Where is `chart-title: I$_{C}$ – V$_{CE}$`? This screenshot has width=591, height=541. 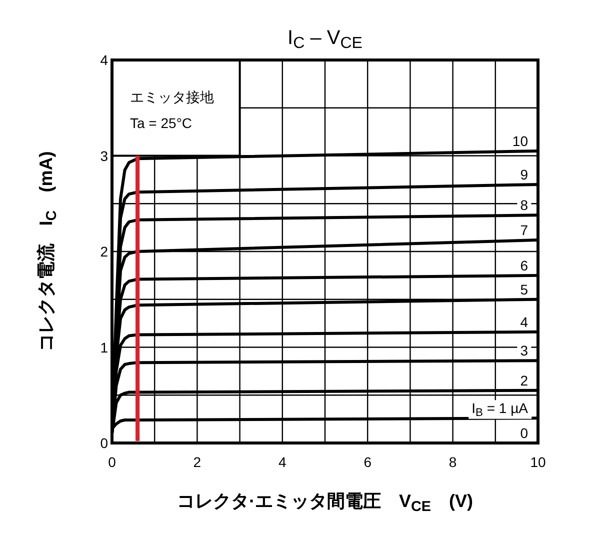 chart-title: I$_{C}$ – V$_{CE}$ is located at coordinates (325, 39).